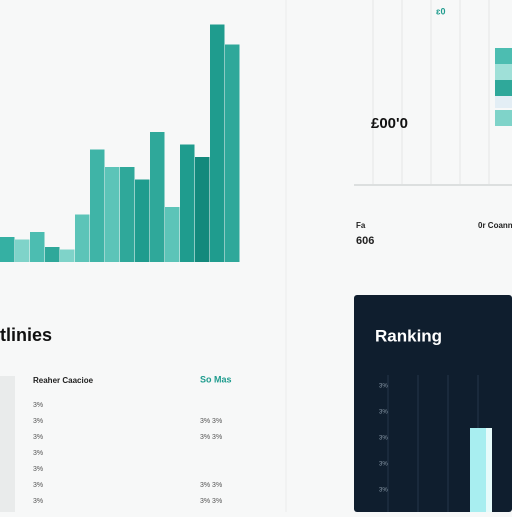  What do you see at coordinates (26, 335) in the screenshot?
I see `list-title: tlinies` at bounding box center [26, 335].